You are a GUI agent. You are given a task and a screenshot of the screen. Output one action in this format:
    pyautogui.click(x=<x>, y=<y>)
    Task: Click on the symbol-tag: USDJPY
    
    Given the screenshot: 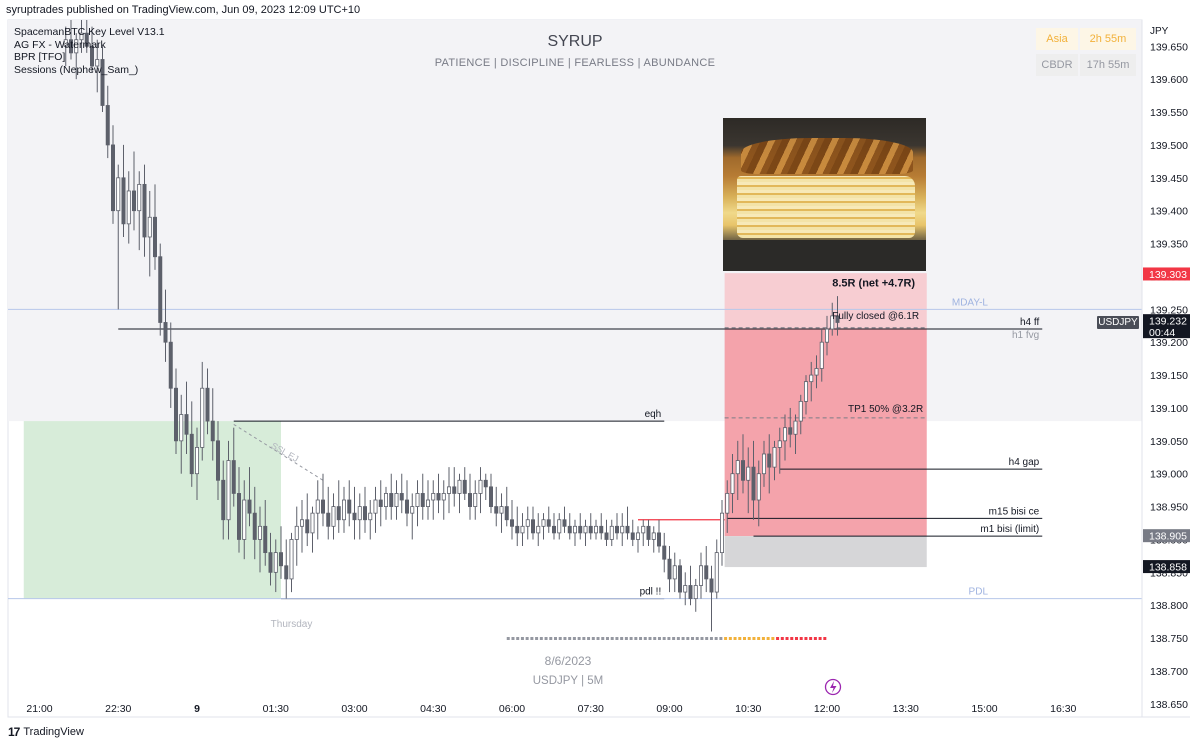 What is the action you would take?
    pyautogui.click(x=1118, y=322)
    